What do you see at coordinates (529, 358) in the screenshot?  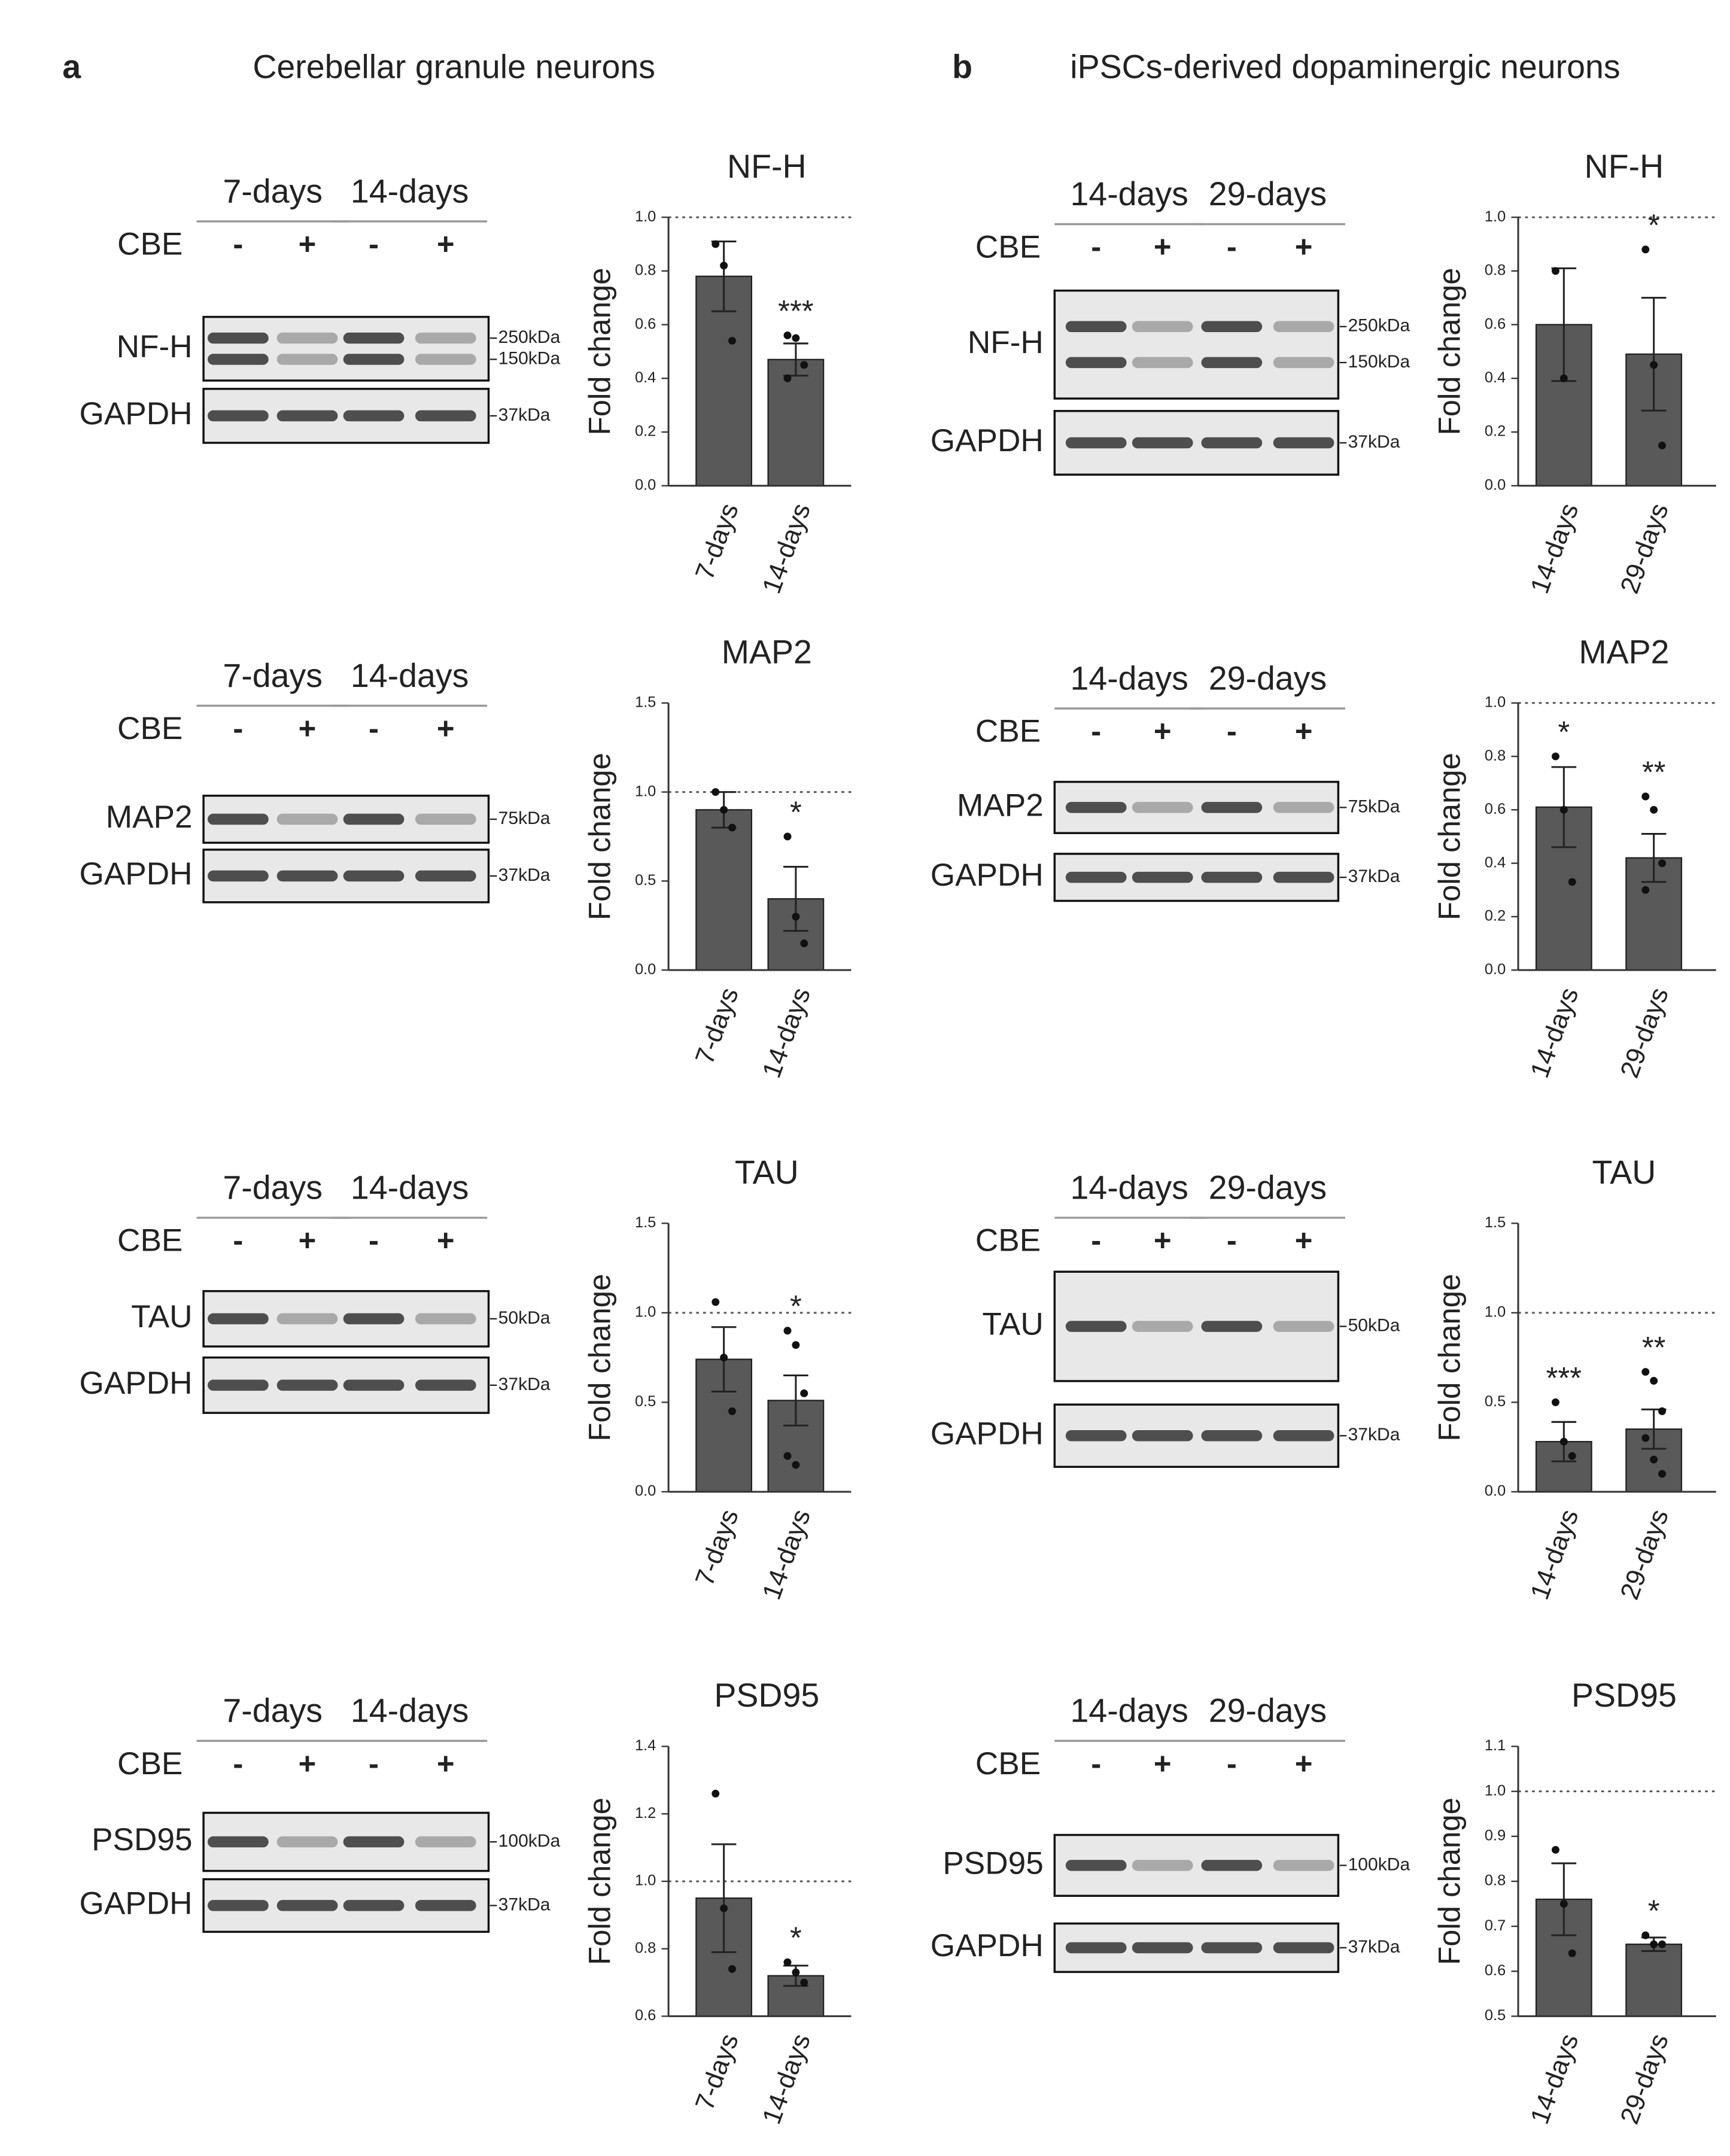 I see `marker-label: 150kDa` at bounding box center [529, 358].